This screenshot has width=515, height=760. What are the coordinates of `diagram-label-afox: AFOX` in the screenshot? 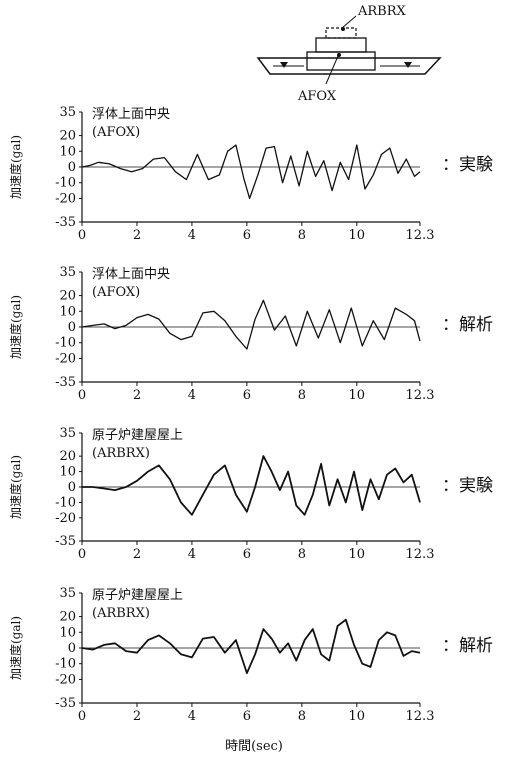 It's located at (317, 96).